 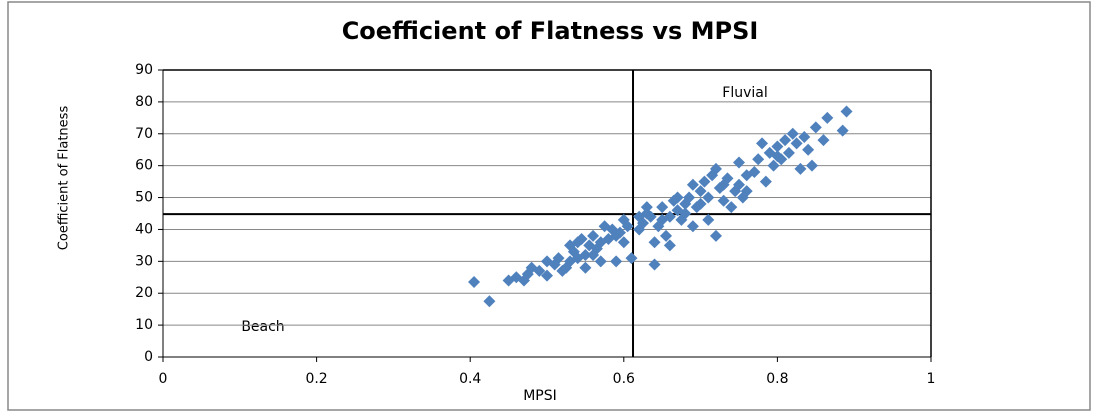 I want to click on y-tick-label: 30, so click(x=144, y=261).